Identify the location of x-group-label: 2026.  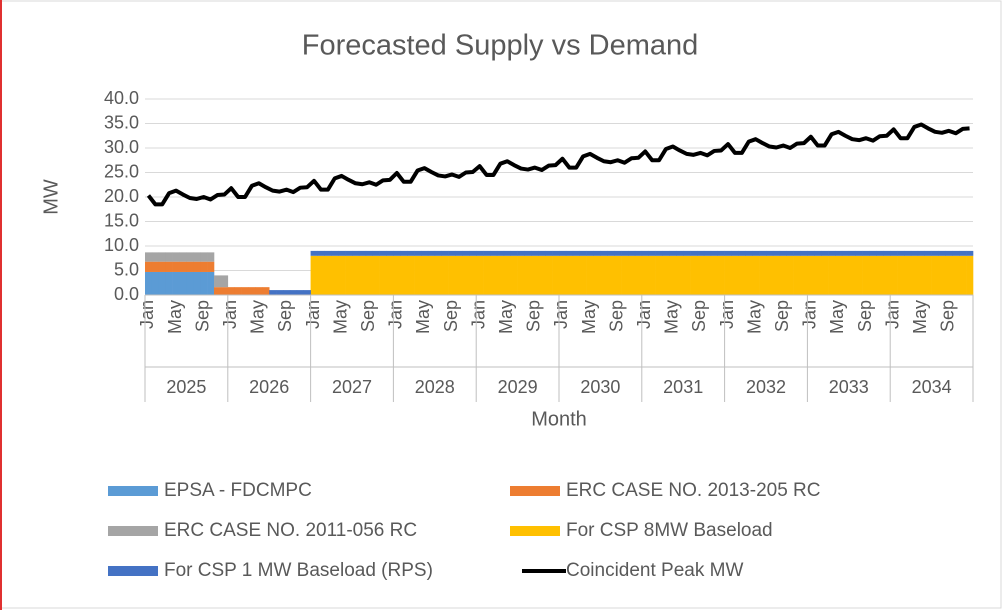
(269, 387).